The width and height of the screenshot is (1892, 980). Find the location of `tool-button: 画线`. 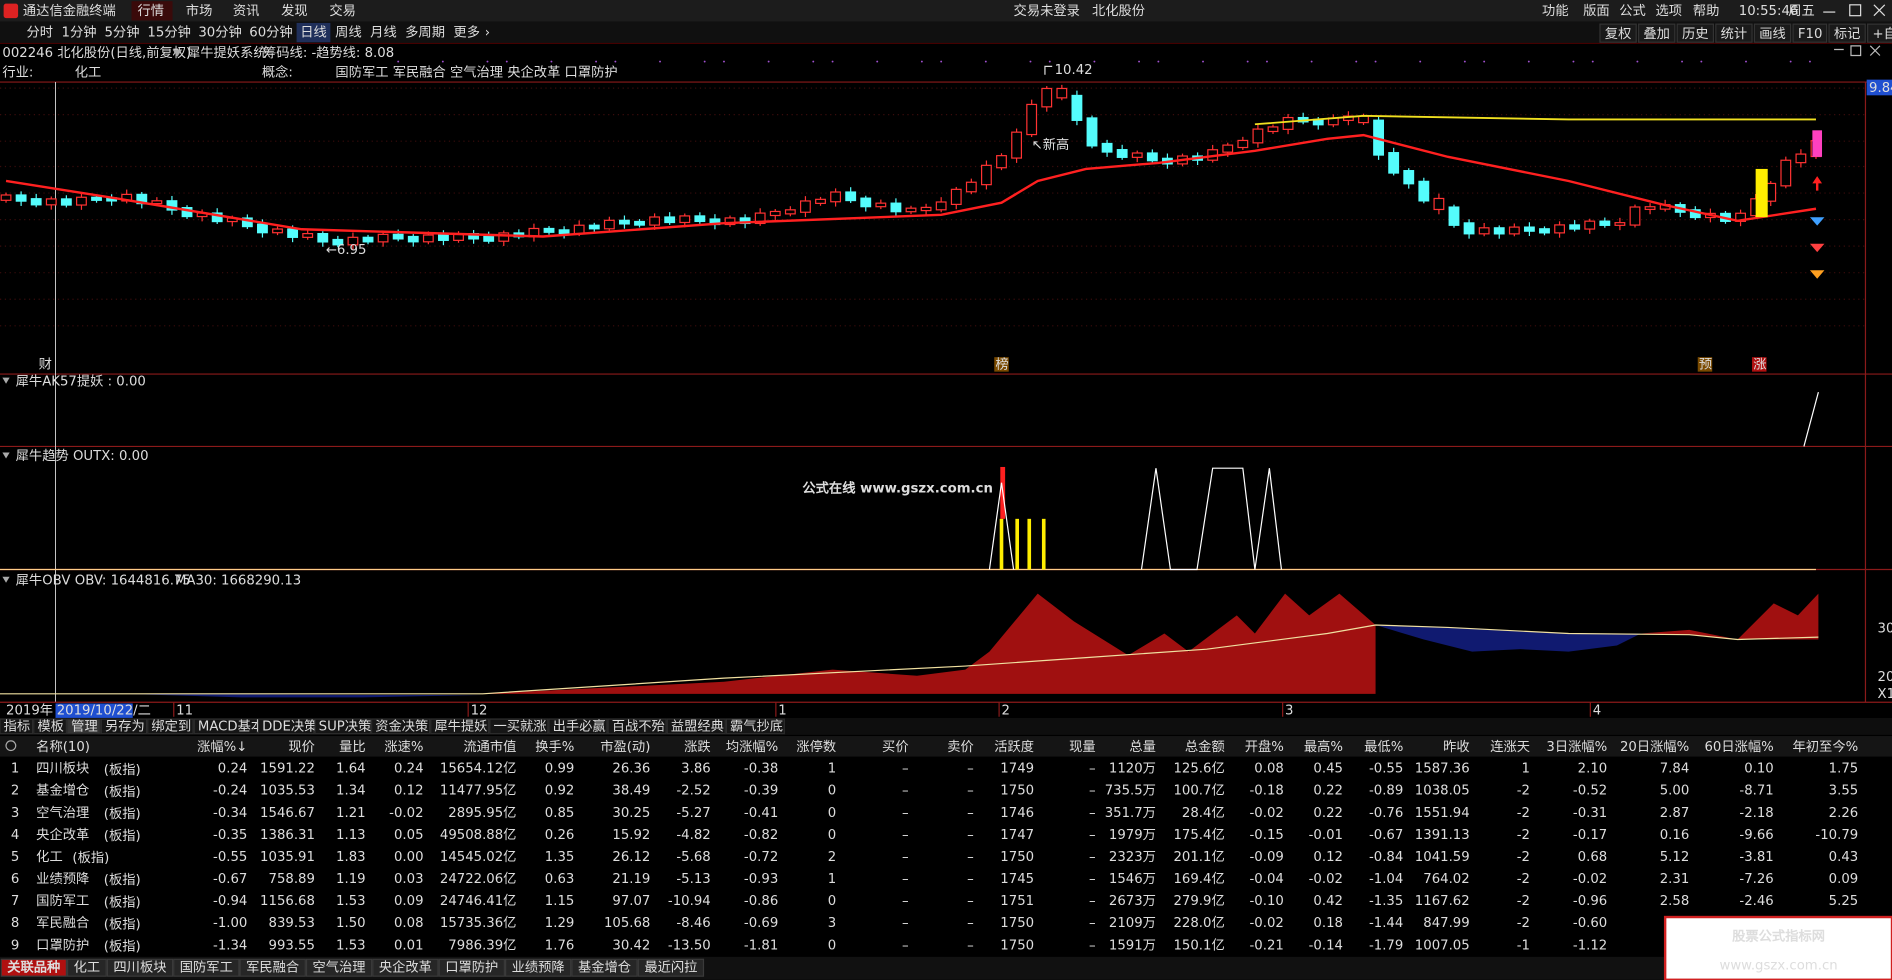

tool-button: 画线 is located at coordinates (1772, 34).